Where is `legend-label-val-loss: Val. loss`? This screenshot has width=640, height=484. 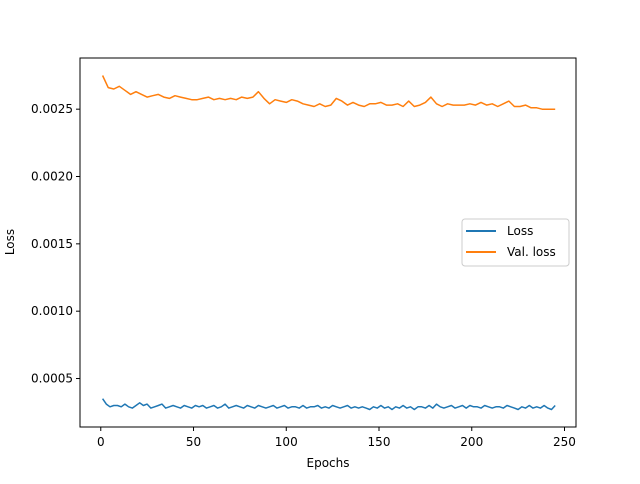 legend-label-val-loss: Val. loss is located at coordinates (531, 252).